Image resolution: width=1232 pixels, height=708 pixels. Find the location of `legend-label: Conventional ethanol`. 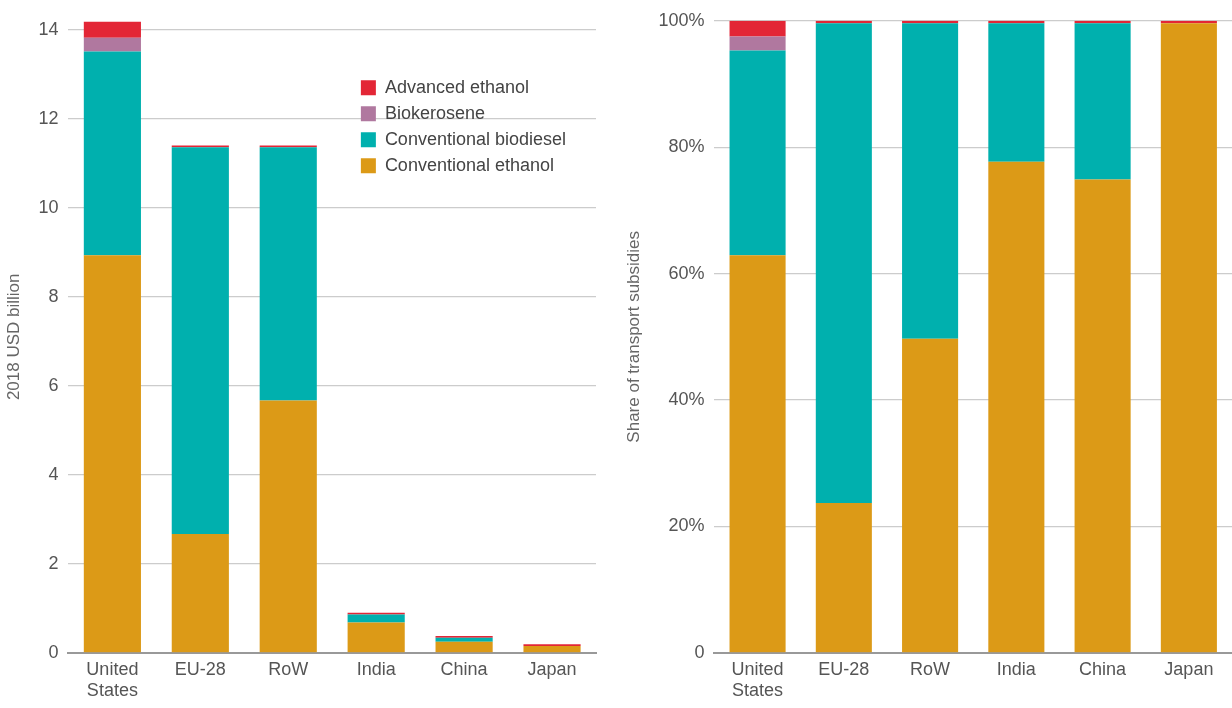

legend-label: Conventional ethanol is located at coordinates (469, 164).